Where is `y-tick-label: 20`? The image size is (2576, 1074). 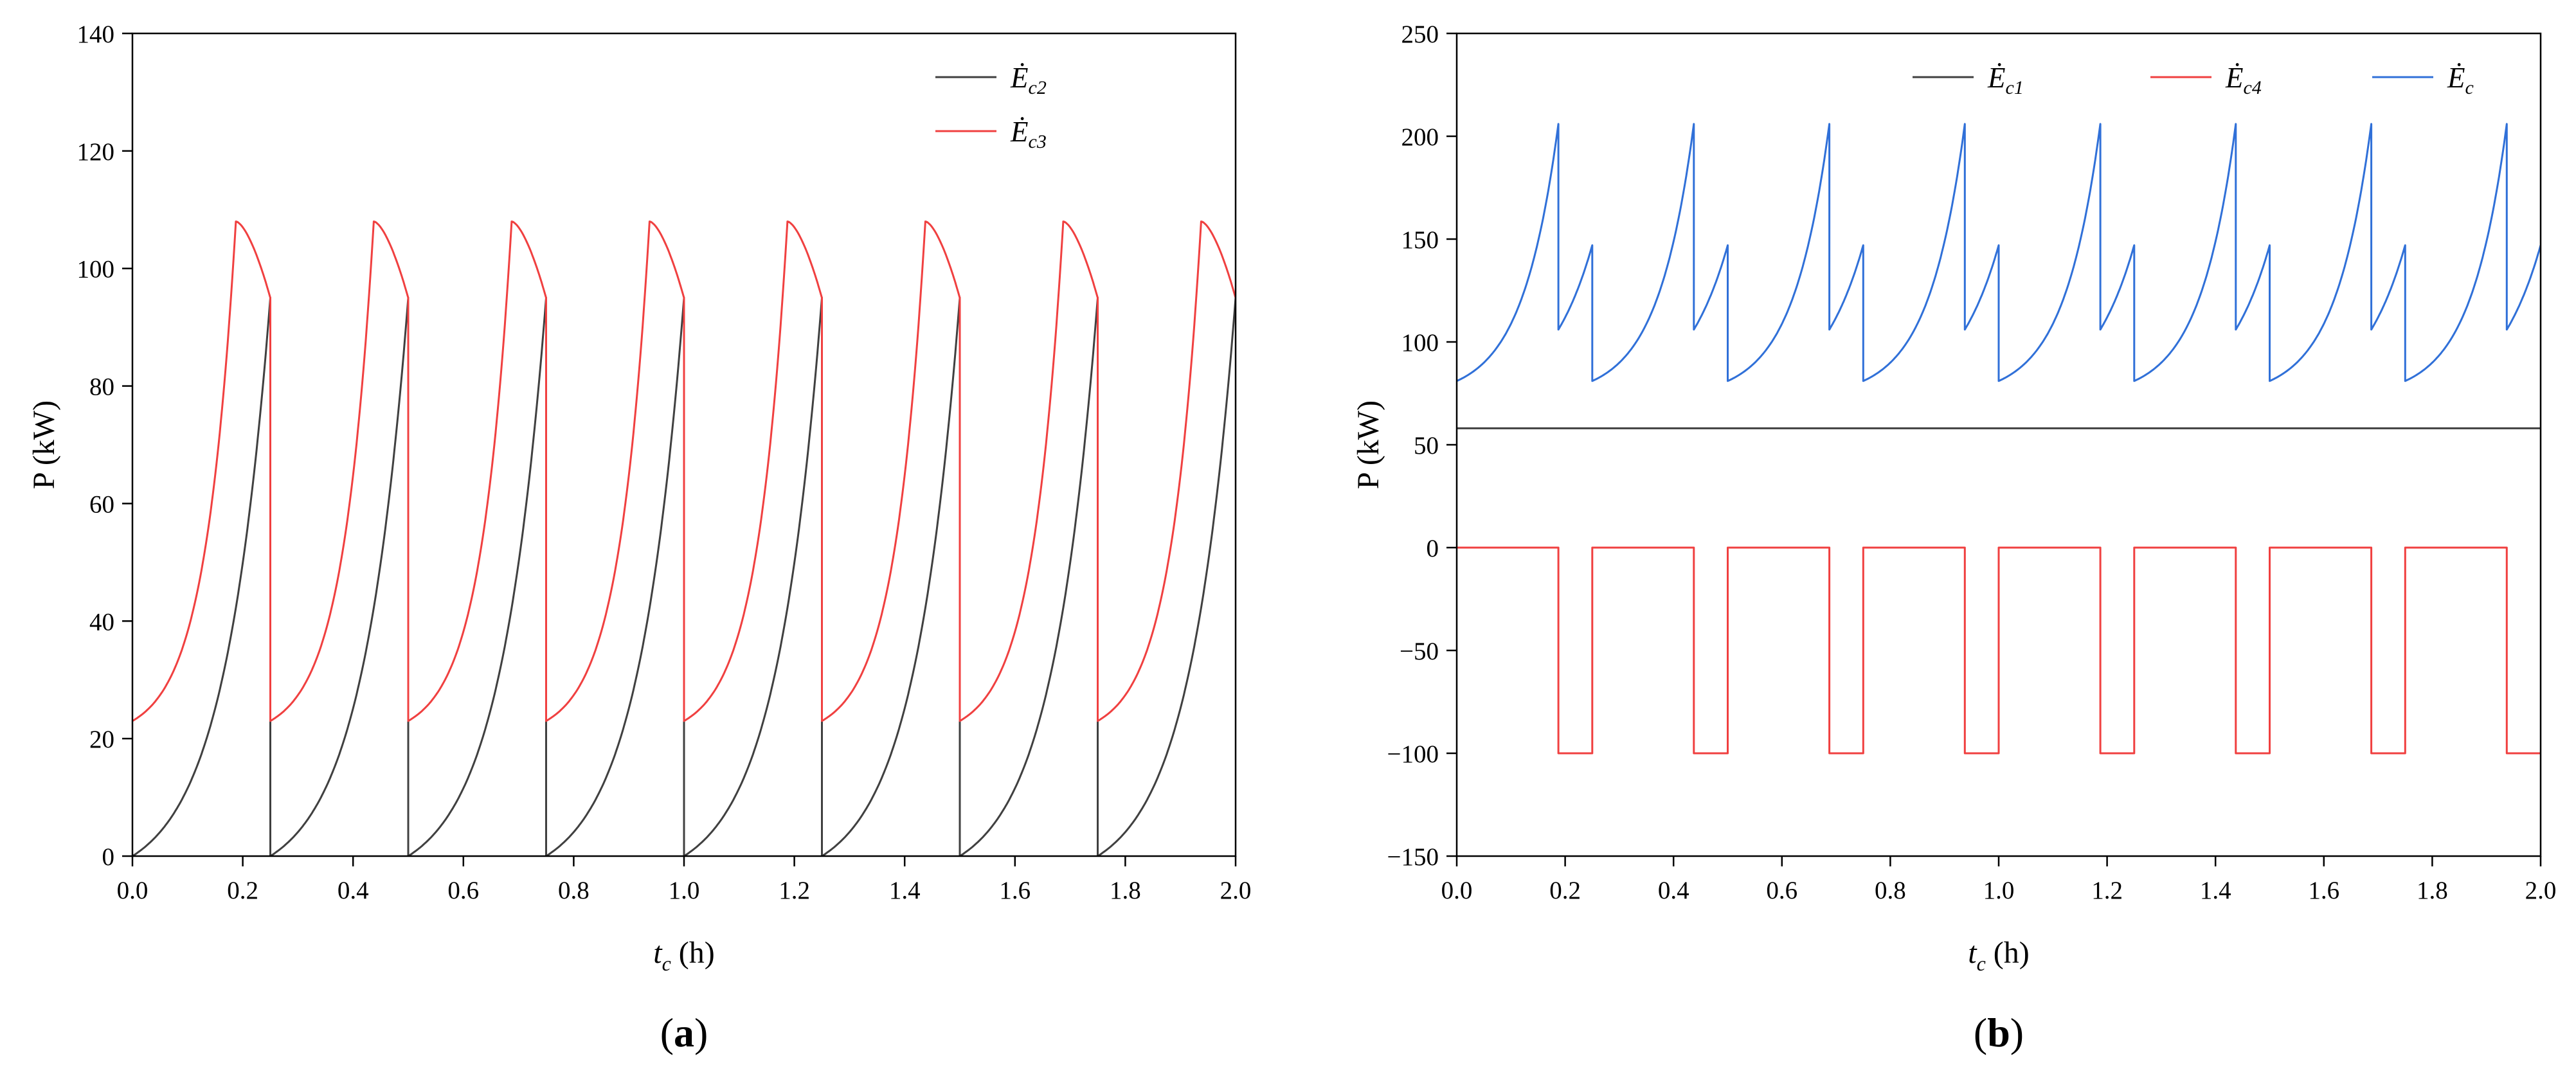 y-tick-label: 20 is located at coordinates (101, 739).